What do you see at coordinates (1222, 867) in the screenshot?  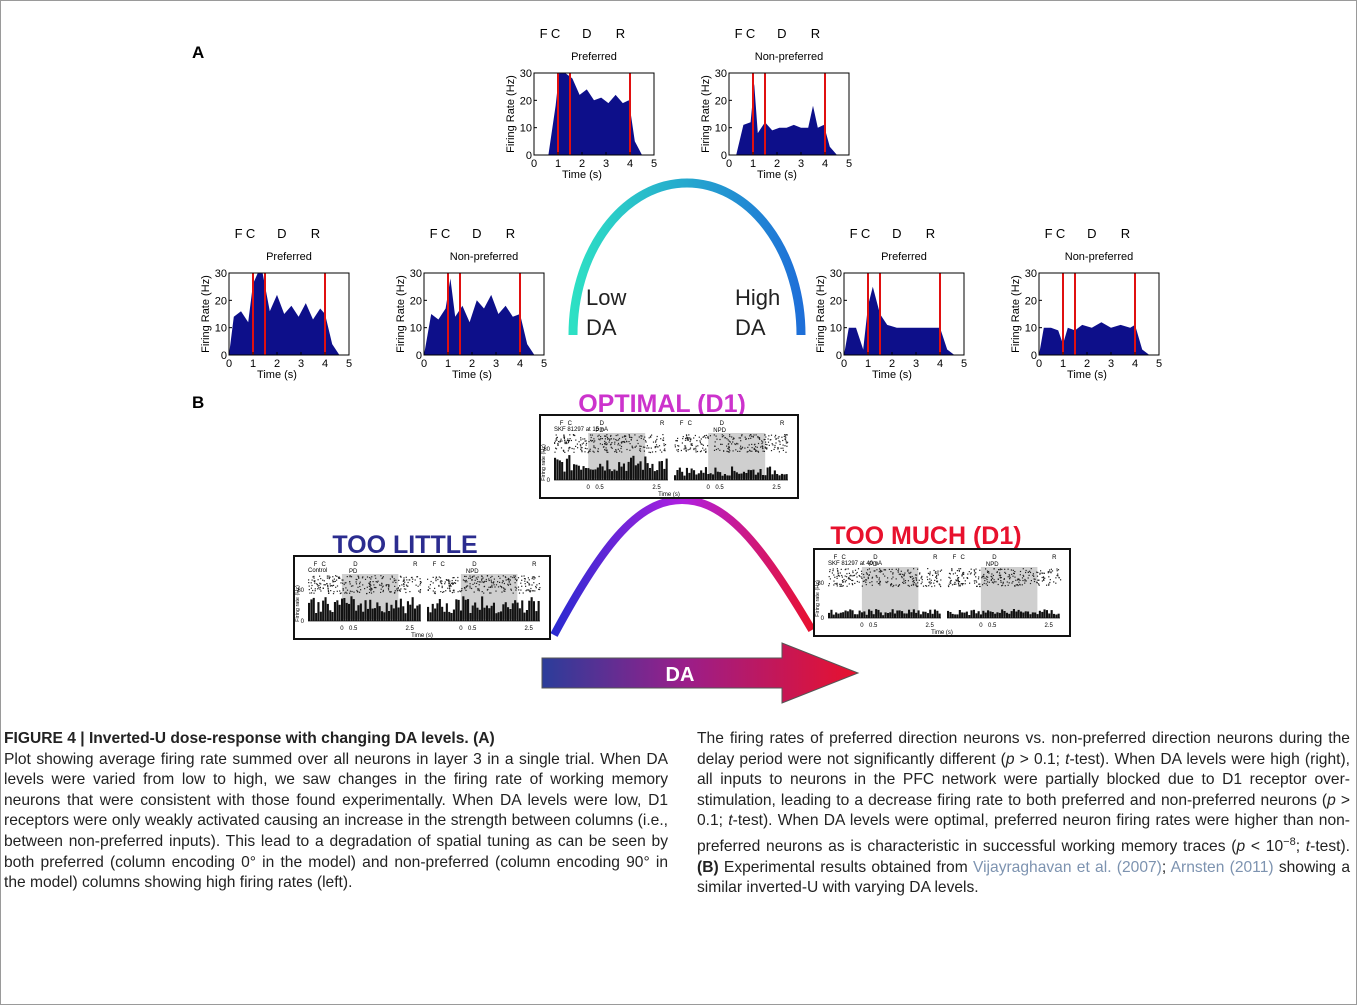 I see `reference-link-arnsten: Arnsten (2011)` at bounding box center [1222, 867].